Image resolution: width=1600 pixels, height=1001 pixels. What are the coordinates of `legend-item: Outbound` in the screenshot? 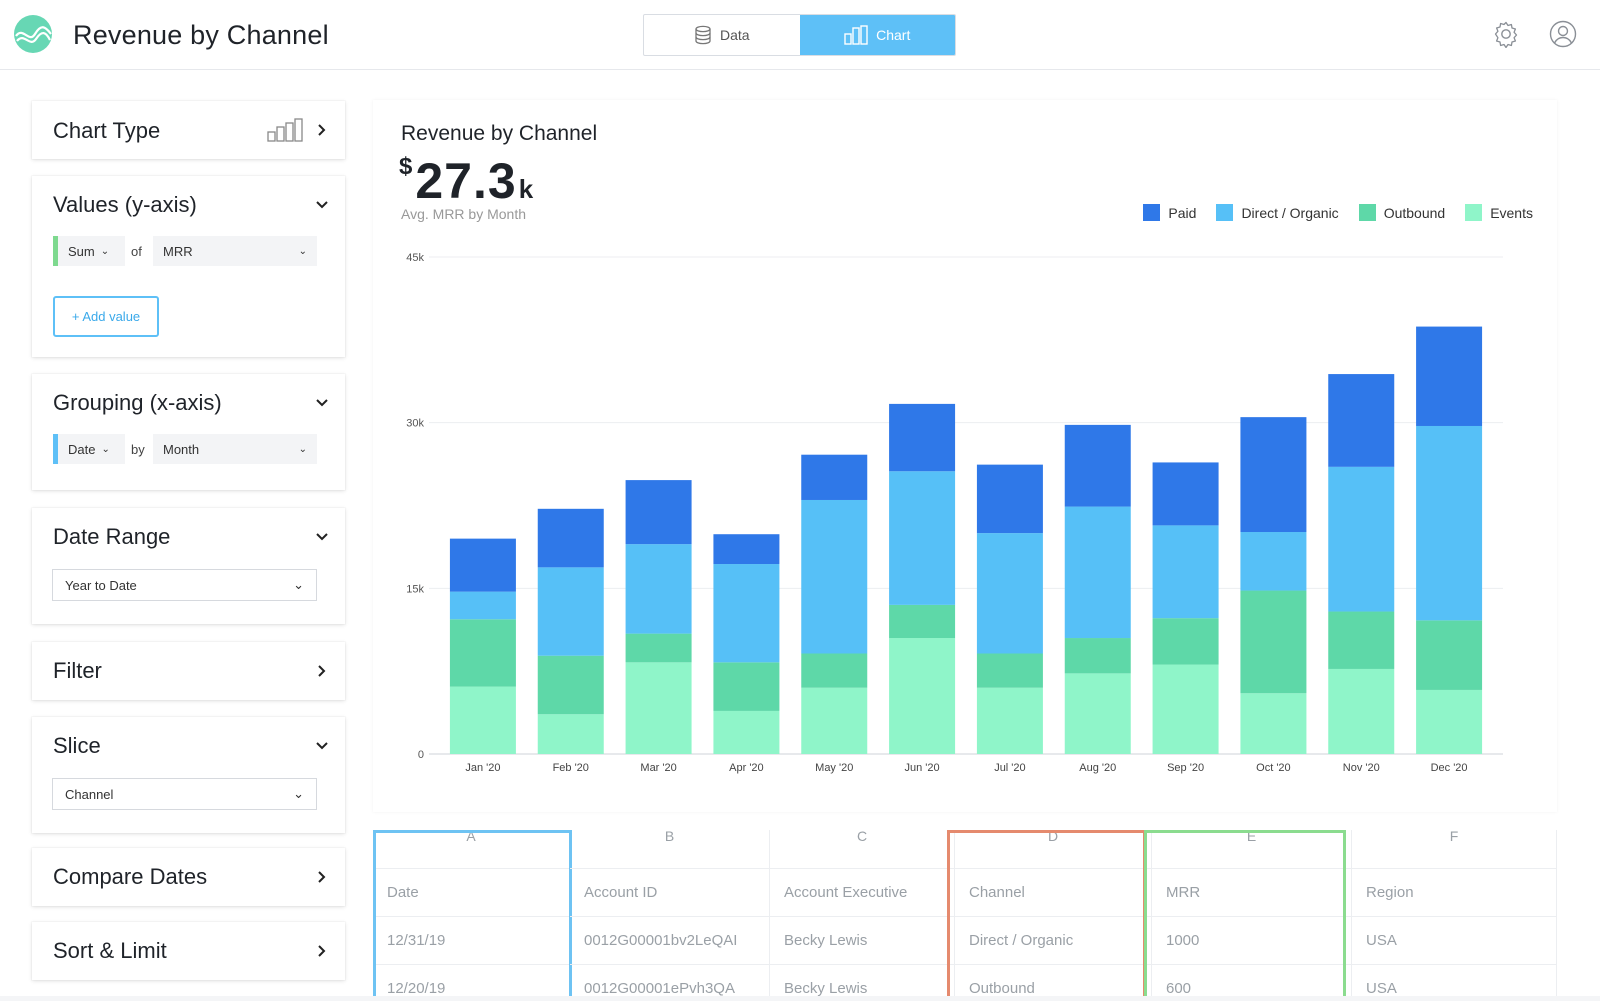 It's located at (1401, 212).